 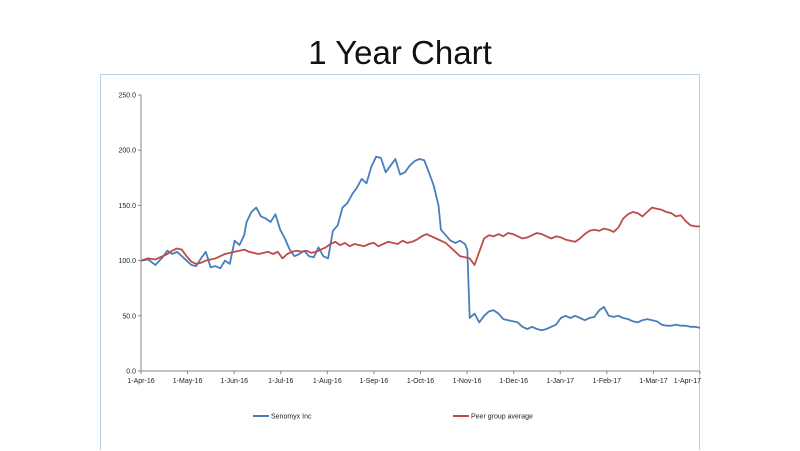 What do you see at coordinates (280, 381) in the screenshot?
I see `x-tick-label: 1-Jul-16` at bounding box center [280, 381].